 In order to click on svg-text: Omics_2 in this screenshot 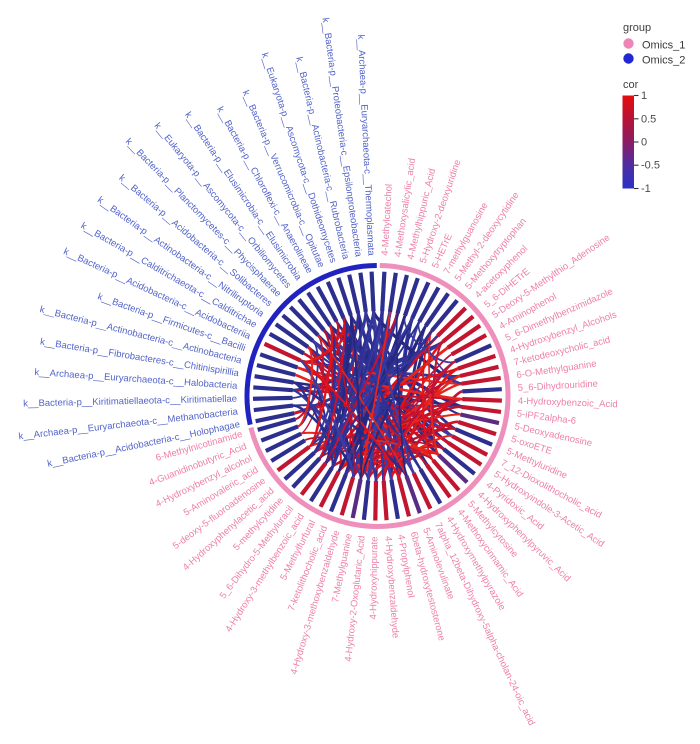, I will do `click(663, 61)`.